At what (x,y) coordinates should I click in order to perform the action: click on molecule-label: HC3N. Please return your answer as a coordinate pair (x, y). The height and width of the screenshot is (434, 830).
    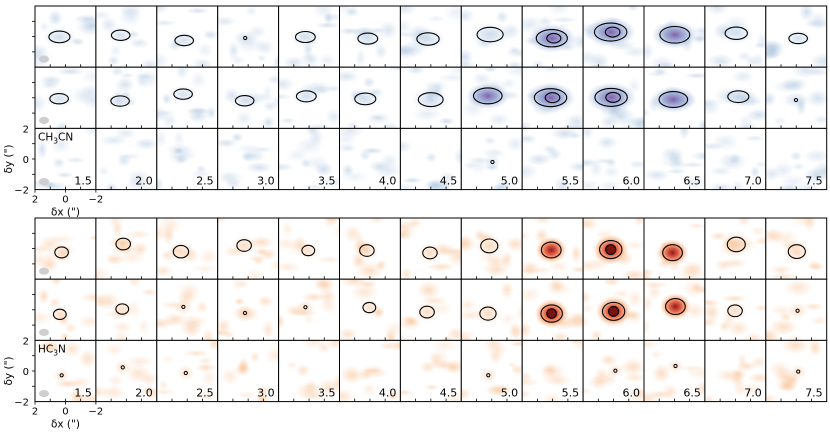
    Looking at the image, I should click on (52, 350).